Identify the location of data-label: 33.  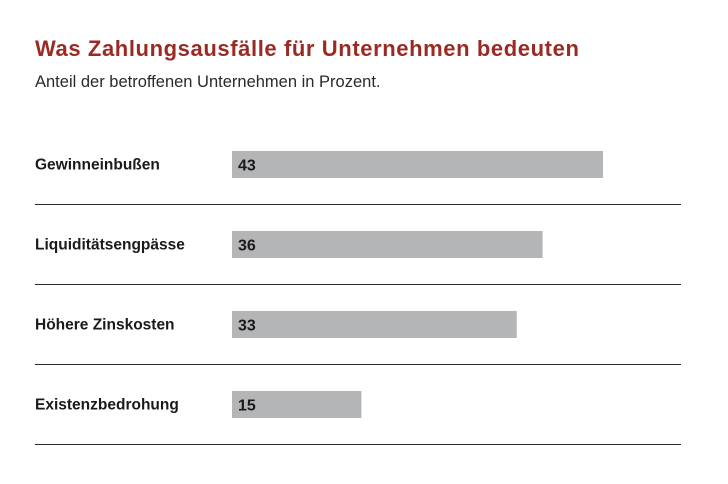
(247, 326).